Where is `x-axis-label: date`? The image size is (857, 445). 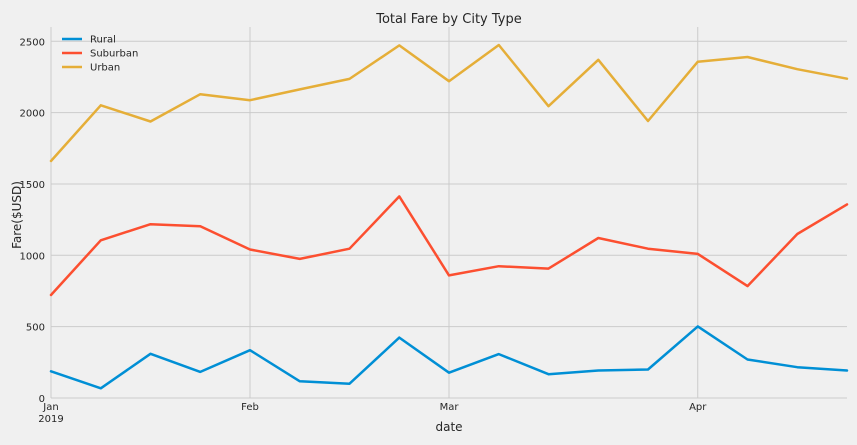 x-axis-label: date is located at coordinates (448, 427).